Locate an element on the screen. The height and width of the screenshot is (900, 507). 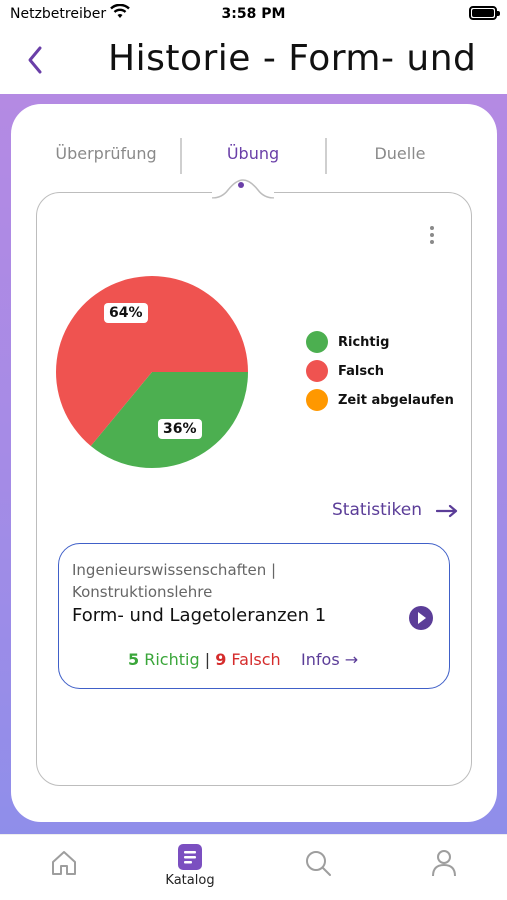
legend-dot-red is located at coordinates (317, 371).